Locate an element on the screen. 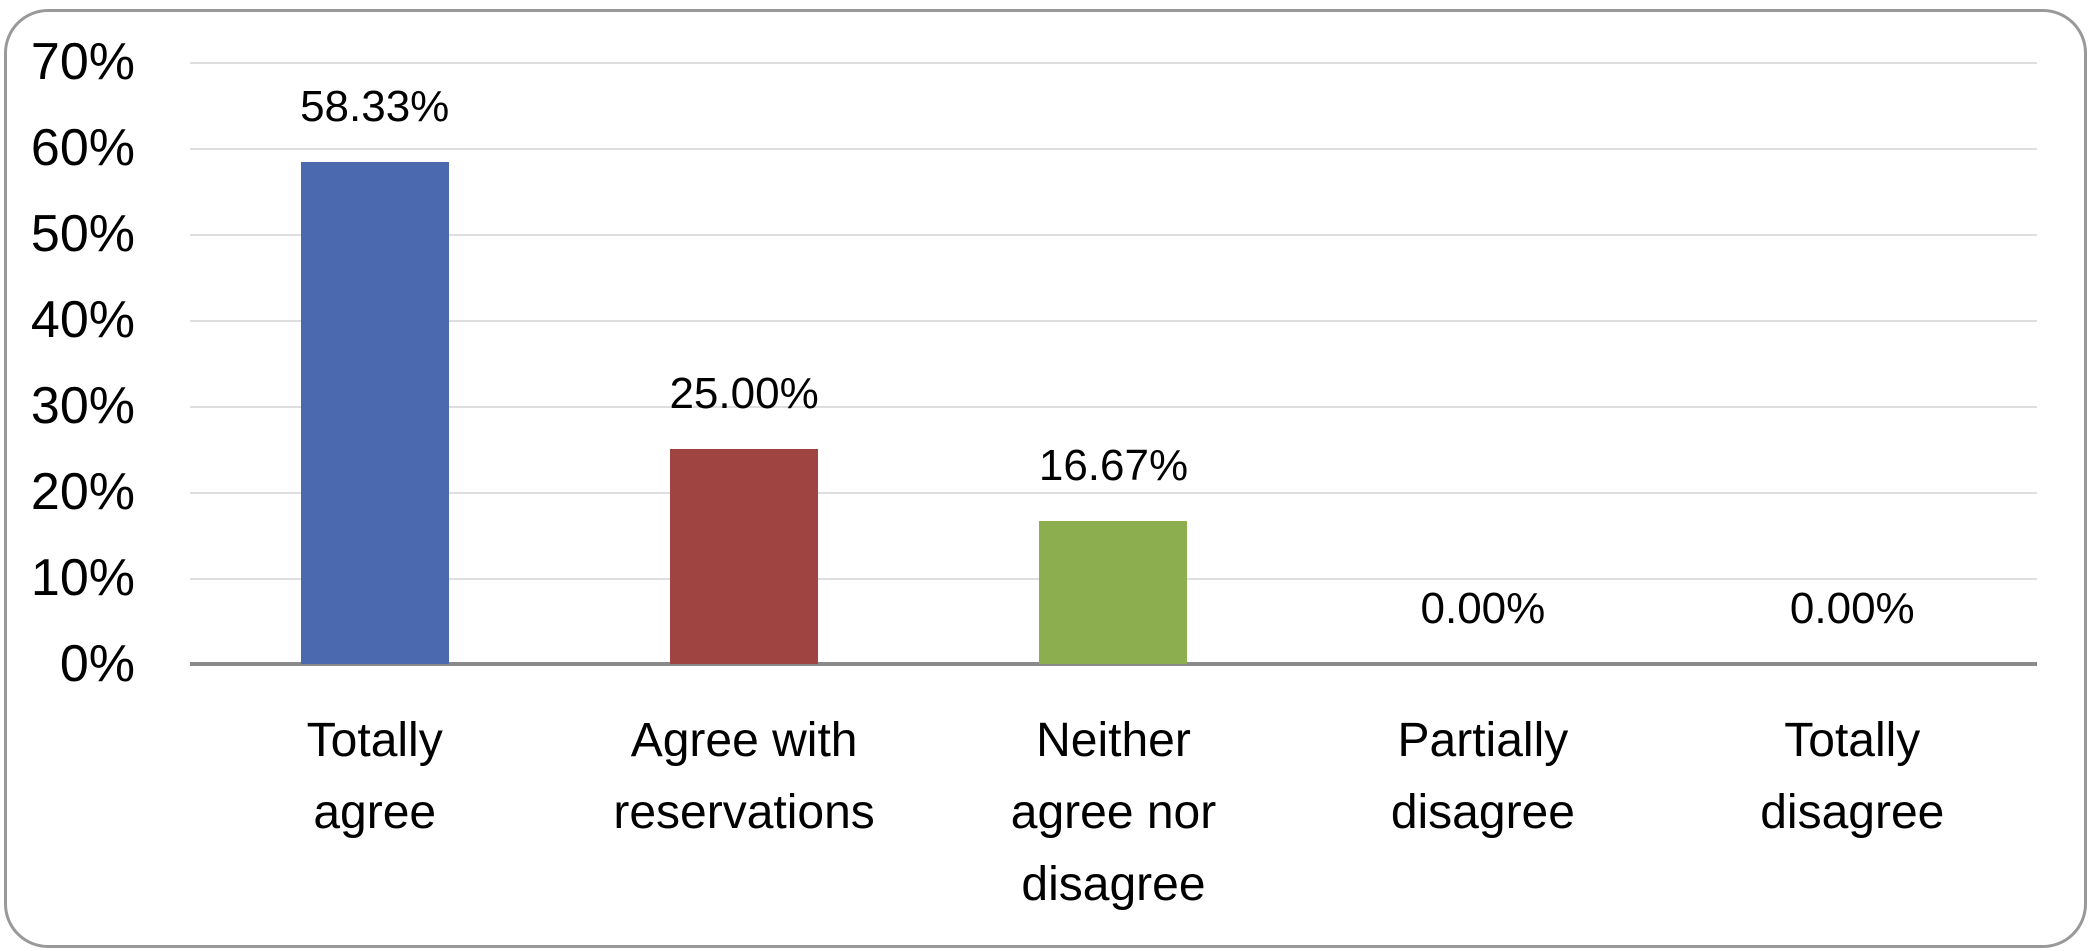  x-axis-label-totally-agree: Totally agree is located at coordinates (374, 777).